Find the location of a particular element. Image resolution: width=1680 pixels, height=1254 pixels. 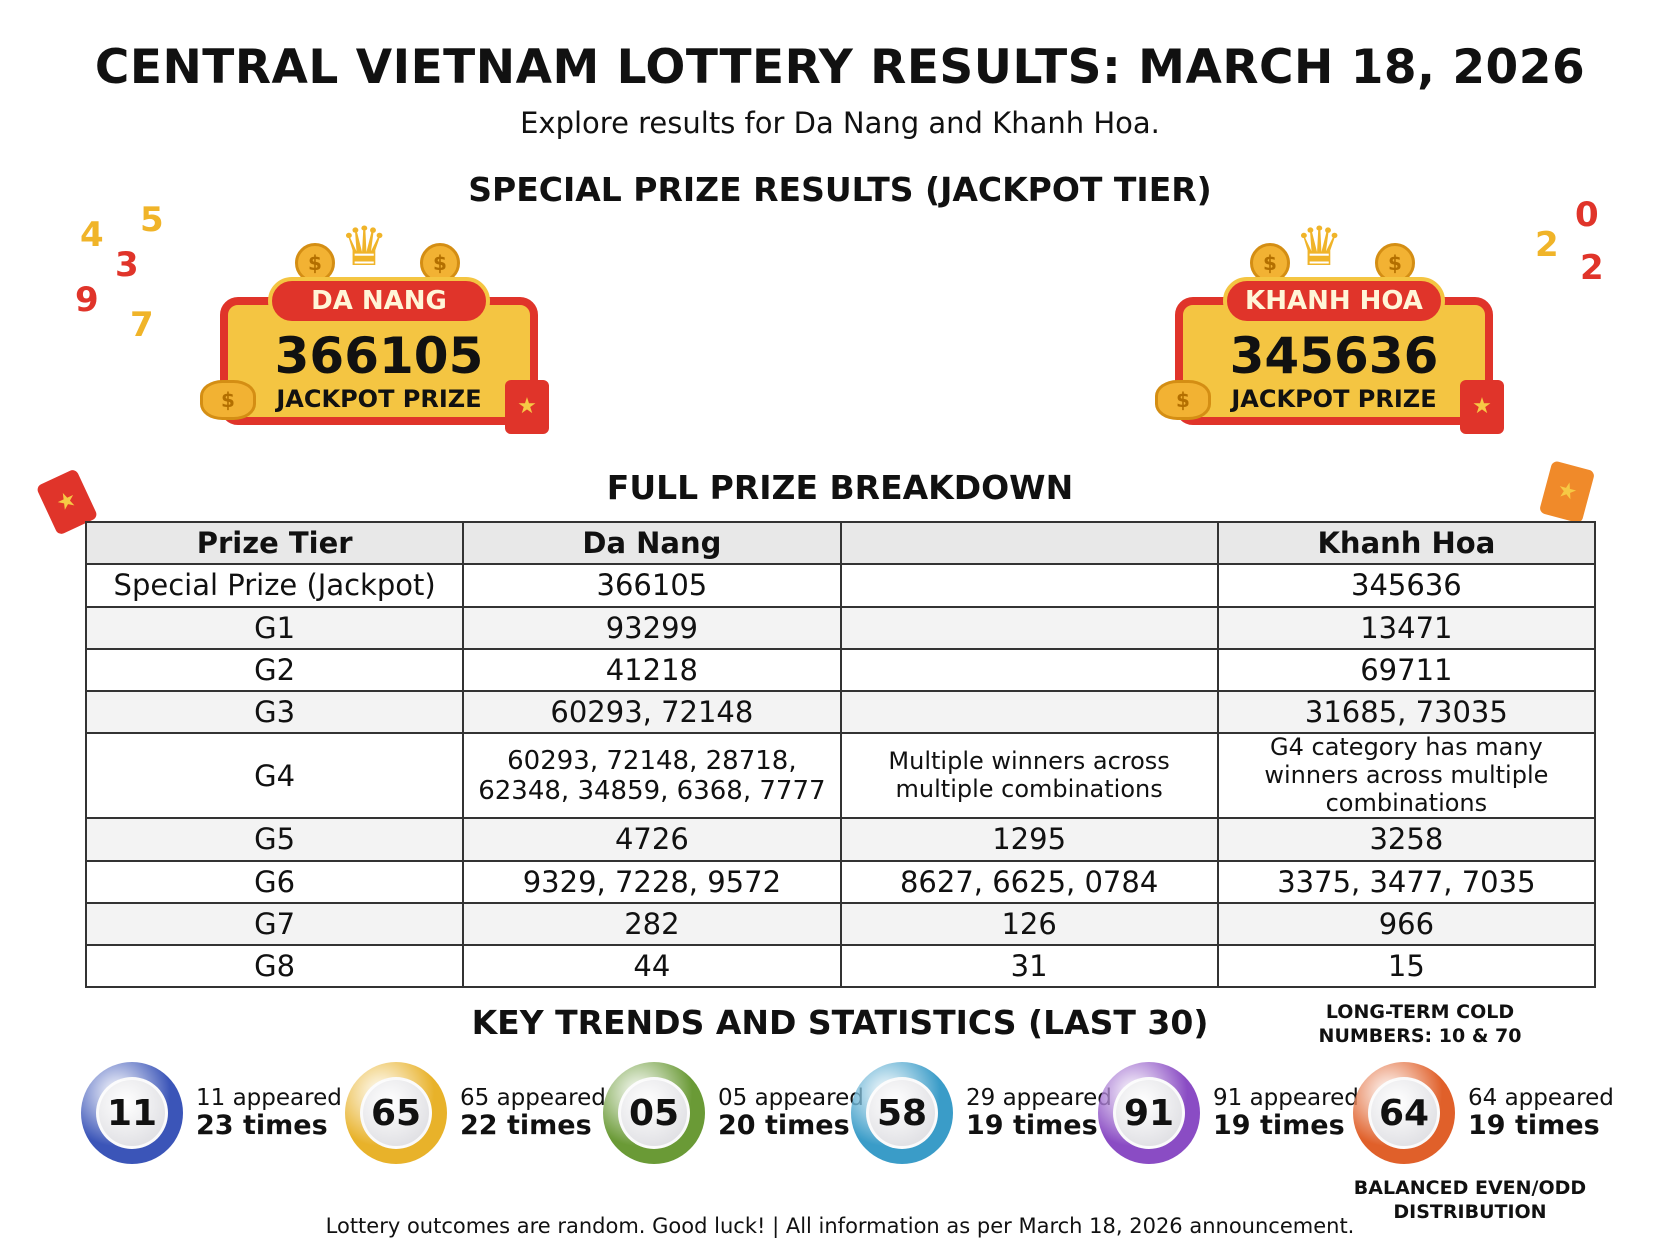

lottery-ball: 05 is located at coordinates (654, 1113).